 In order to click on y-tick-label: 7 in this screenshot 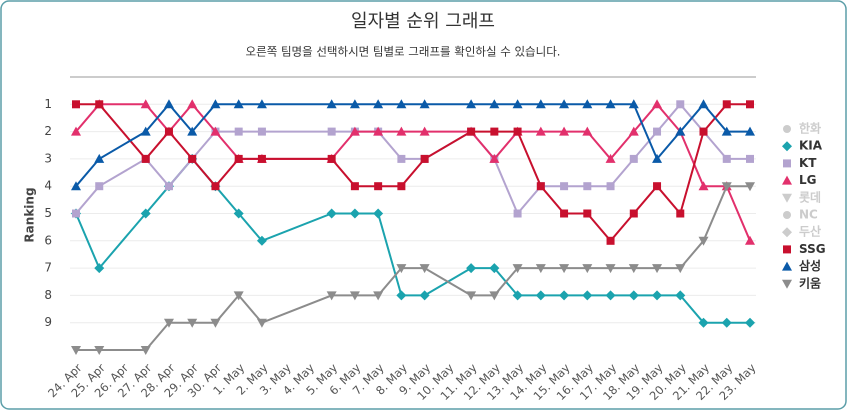, I will do `click(48, 268)`.